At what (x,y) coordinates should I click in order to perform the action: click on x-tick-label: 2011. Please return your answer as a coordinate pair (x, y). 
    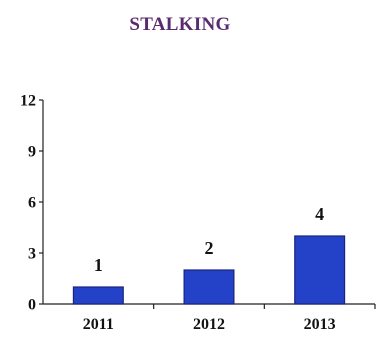
    Looking at the image, I should click on (98, 324).